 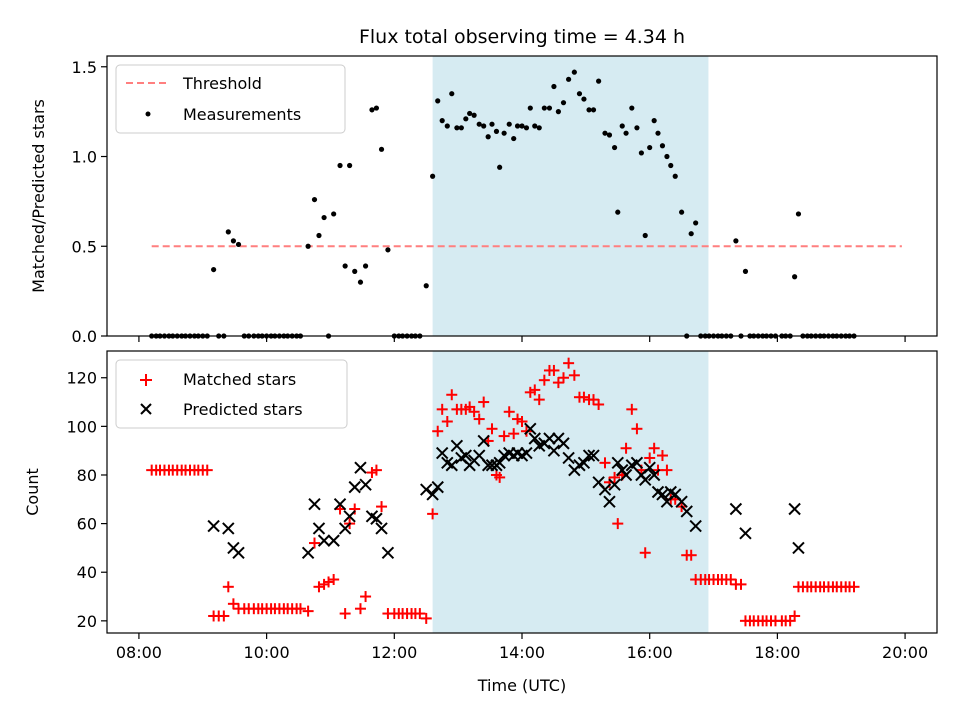 What do you see at coordinates (84, 157) in the screenshot?
I see `top-y-tick-label: 1.0` at bounding box center [84, 157].